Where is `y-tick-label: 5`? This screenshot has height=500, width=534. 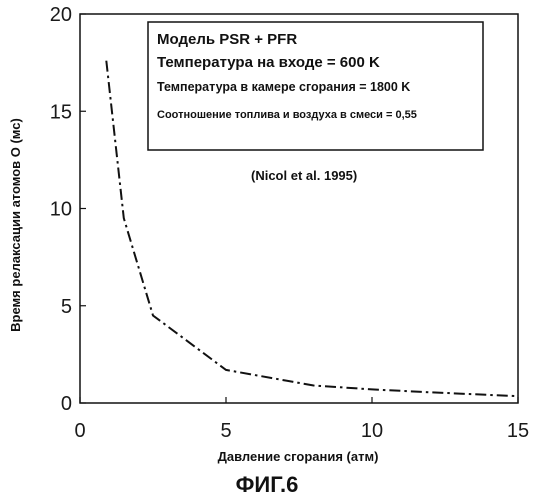 y-tick-label: 5 is located at coordinates (66, 307).